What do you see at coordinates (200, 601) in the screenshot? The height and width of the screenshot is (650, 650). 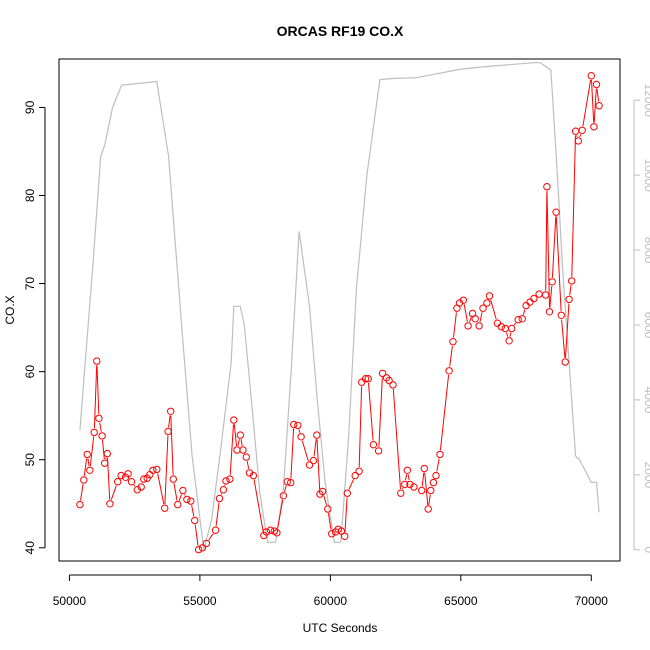 I see `x-tick-label: 55000` at bounding box center [200, 601].